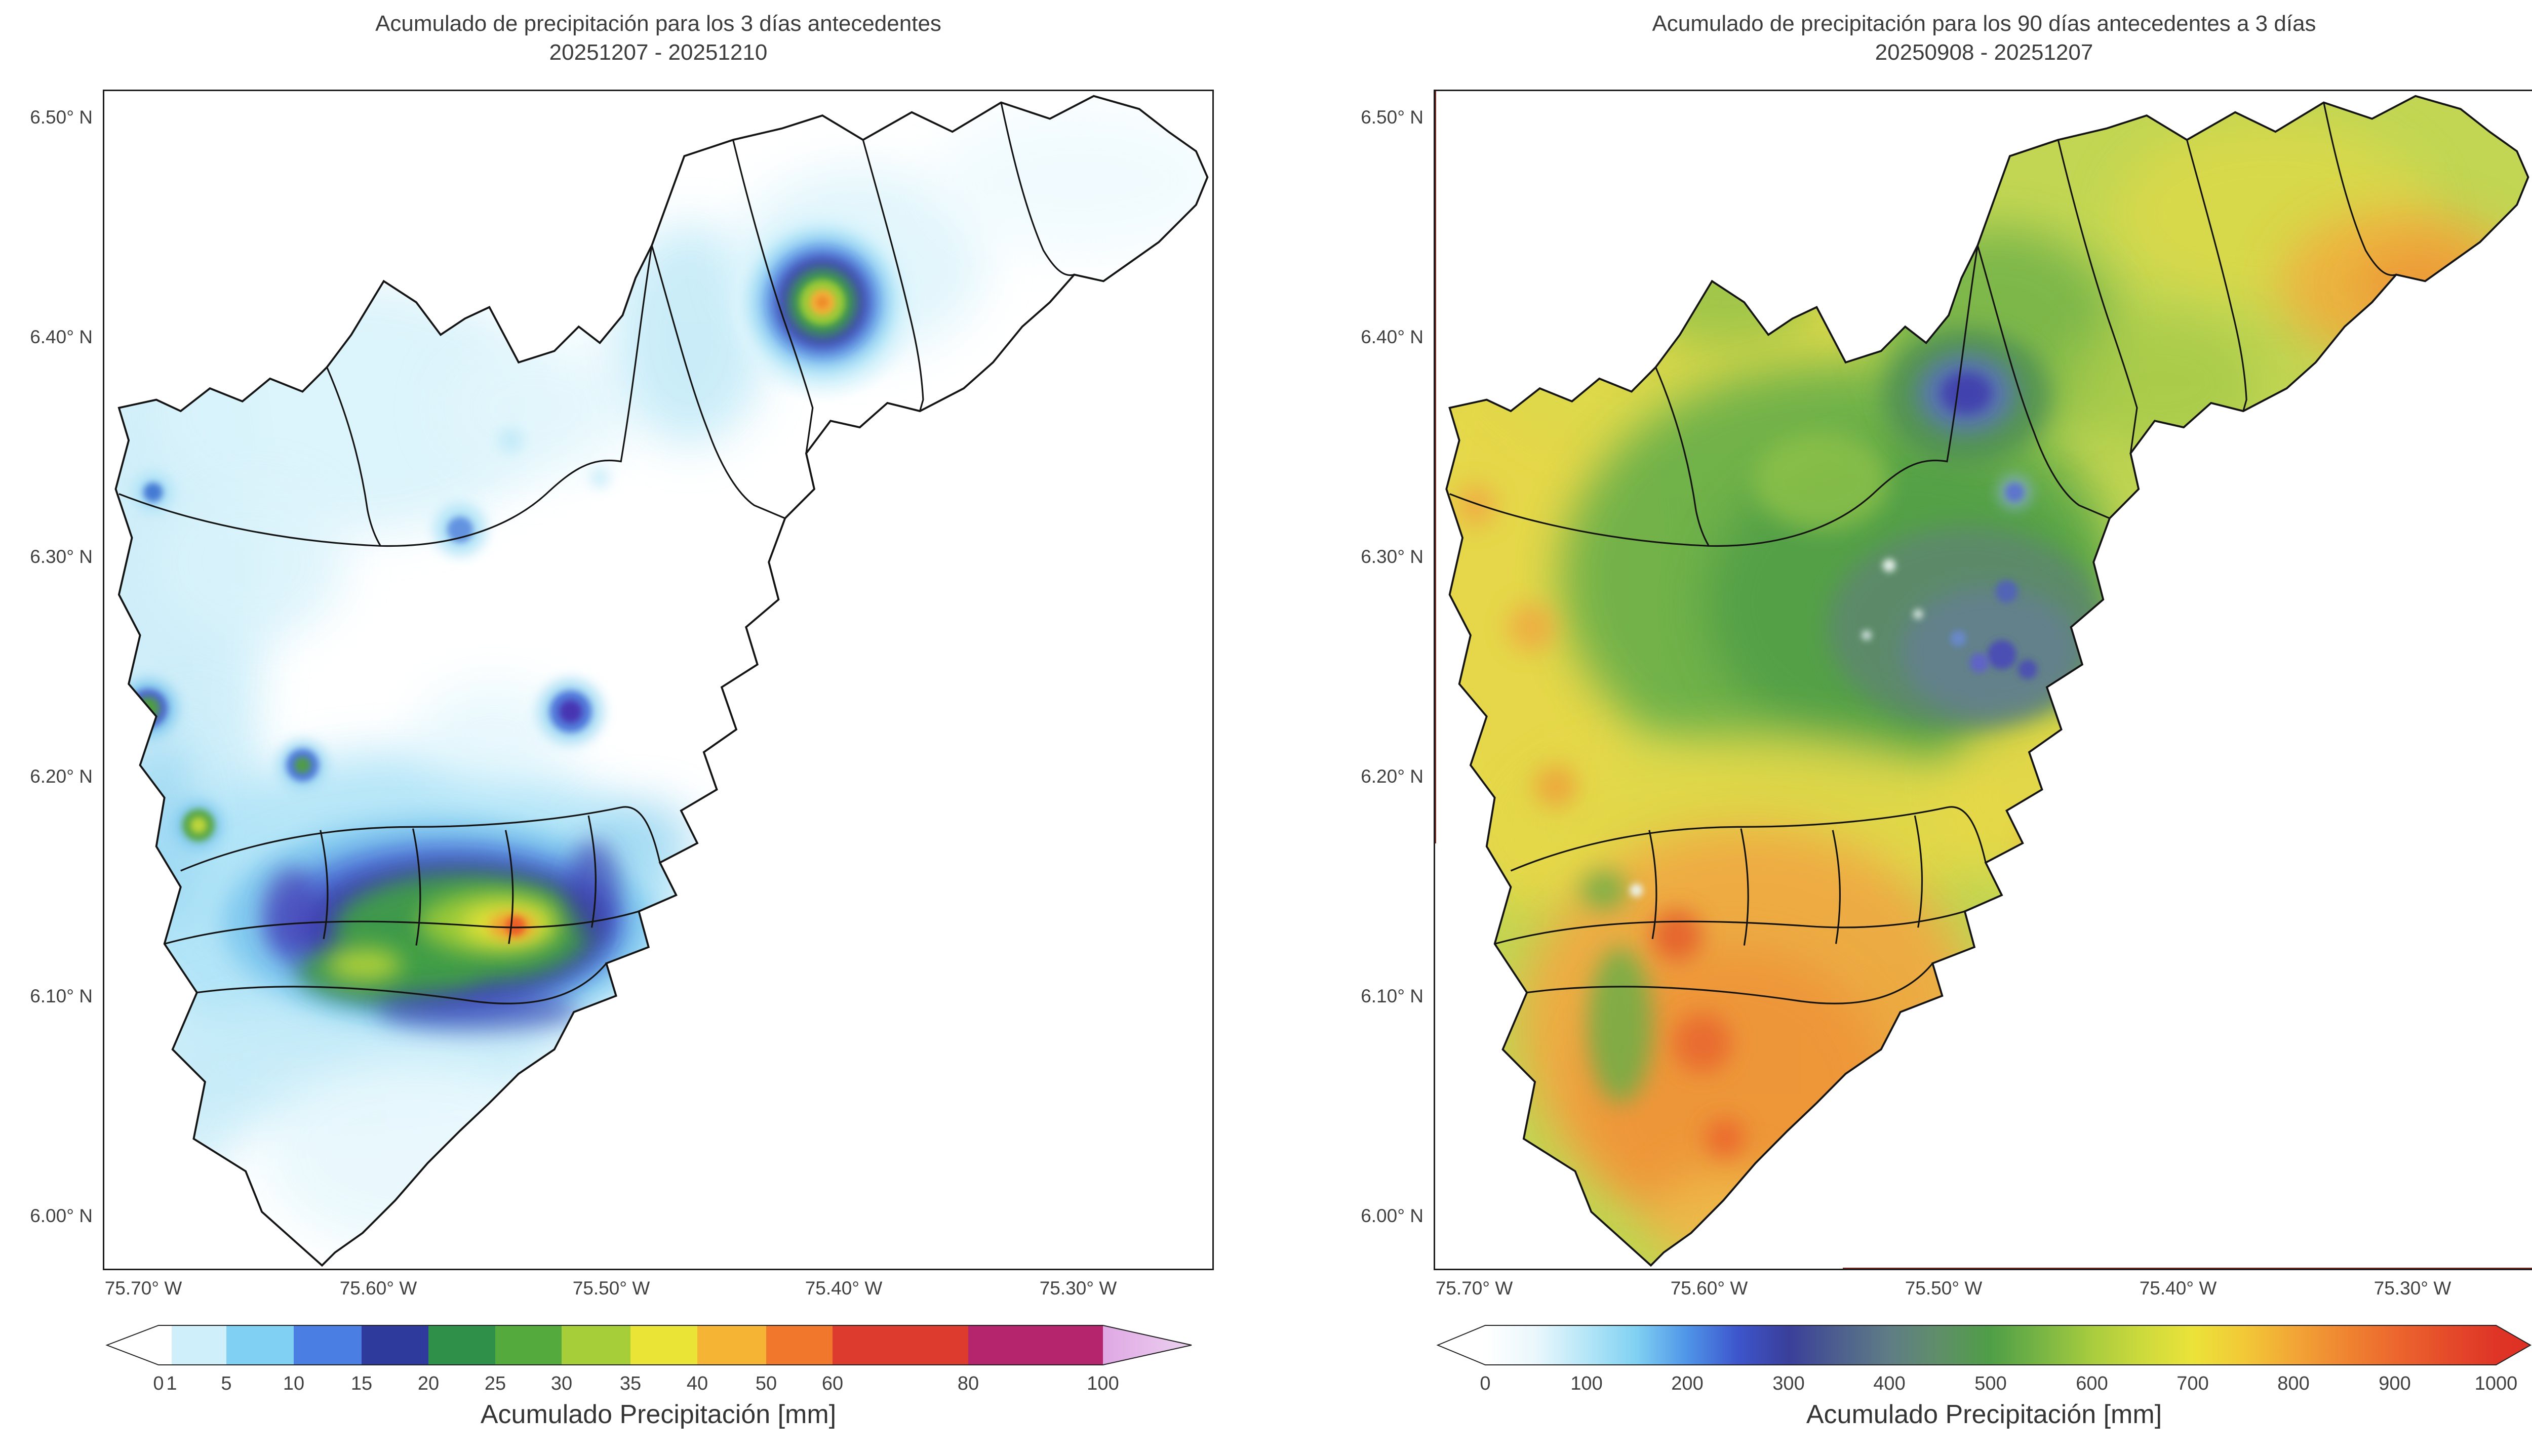 The height and width of the screenshot is (1456, 2532). I want to click on colorbar-tick: 700, so click(2193, 1383).